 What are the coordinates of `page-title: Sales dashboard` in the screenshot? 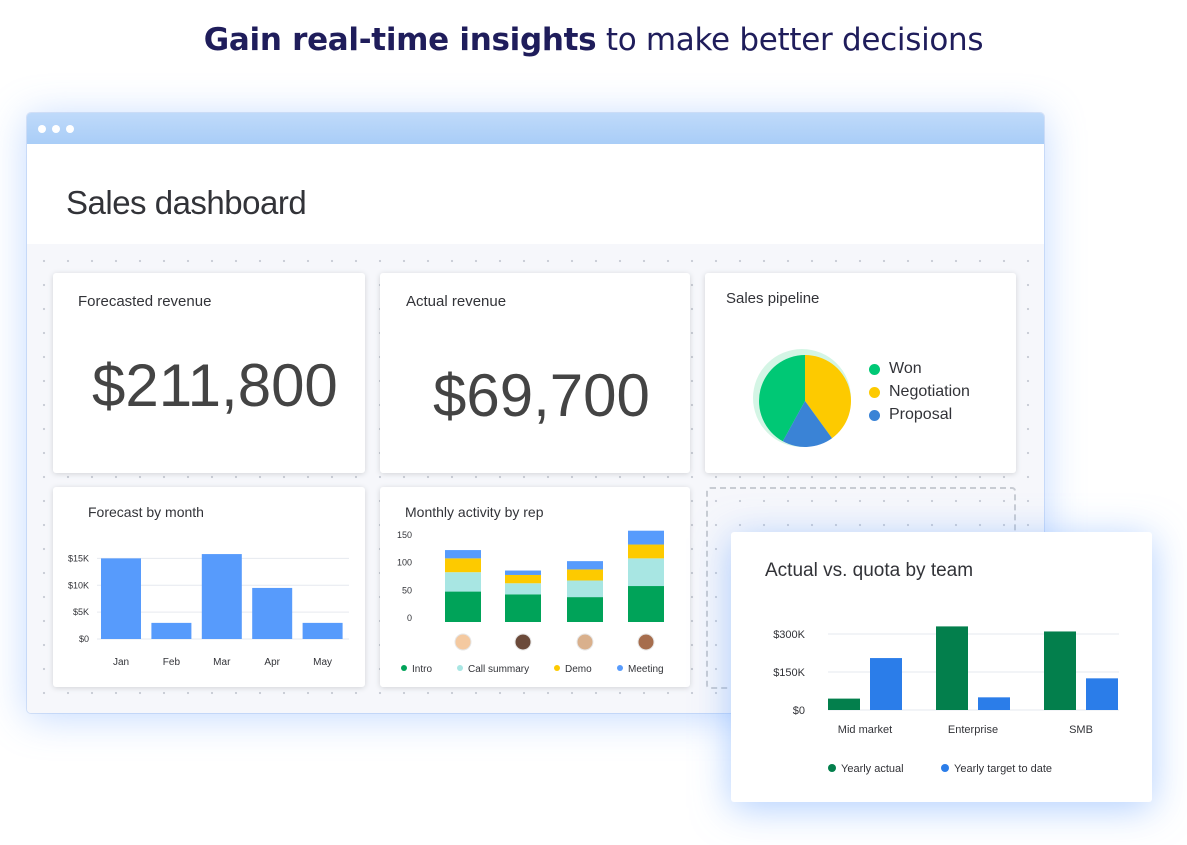 It's located at (186, 202).